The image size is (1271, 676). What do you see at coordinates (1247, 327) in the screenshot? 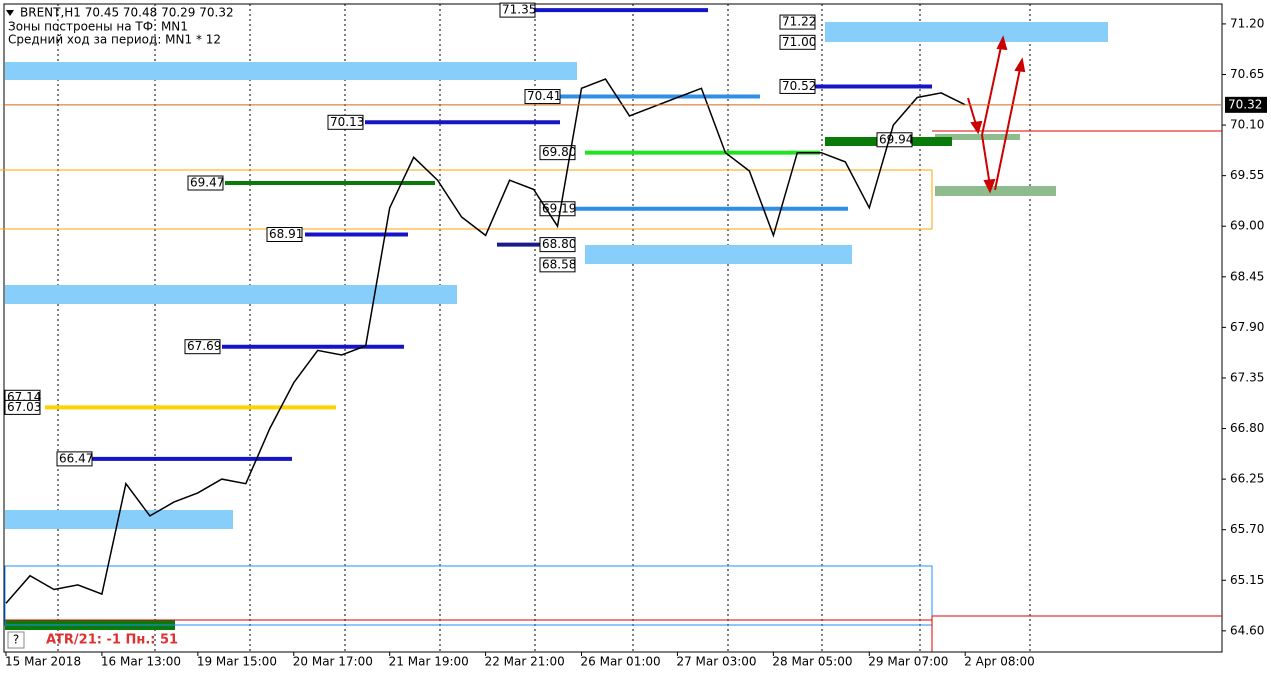
I see `y-tick-label: 67.90` at bounding box center [1247, 327].